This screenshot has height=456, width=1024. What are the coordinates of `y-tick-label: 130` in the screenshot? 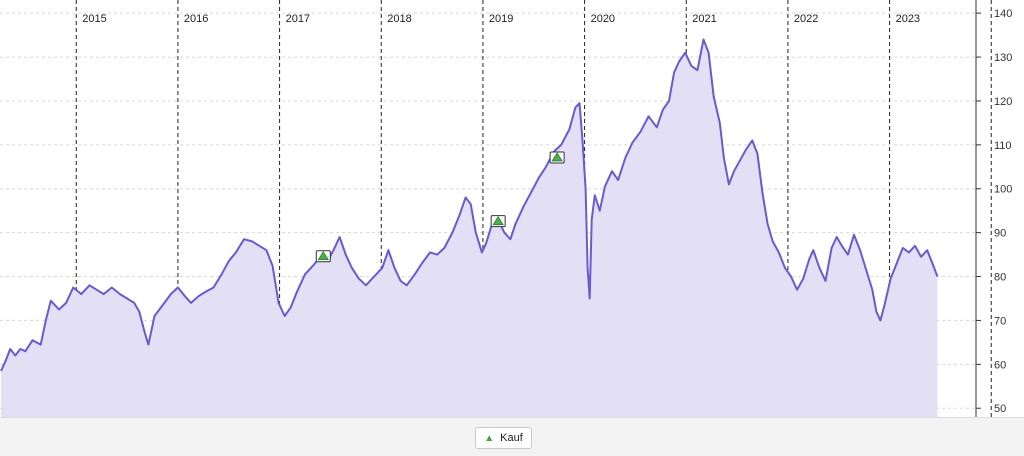 It's located at (1003, 58).